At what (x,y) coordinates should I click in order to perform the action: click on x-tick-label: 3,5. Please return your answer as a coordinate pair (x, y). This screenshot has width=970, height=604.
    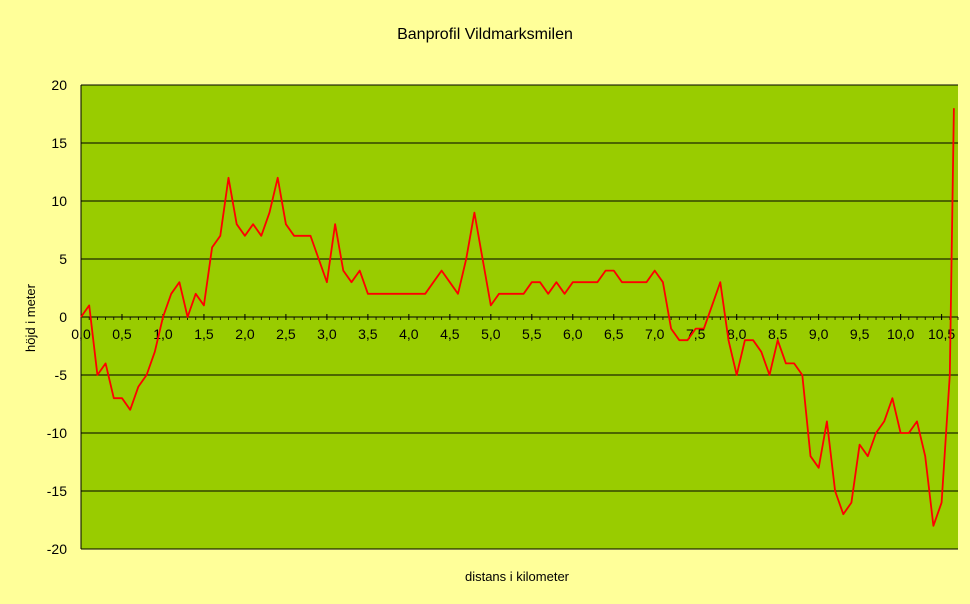
    Looking at the image, I should click on (368, 334).